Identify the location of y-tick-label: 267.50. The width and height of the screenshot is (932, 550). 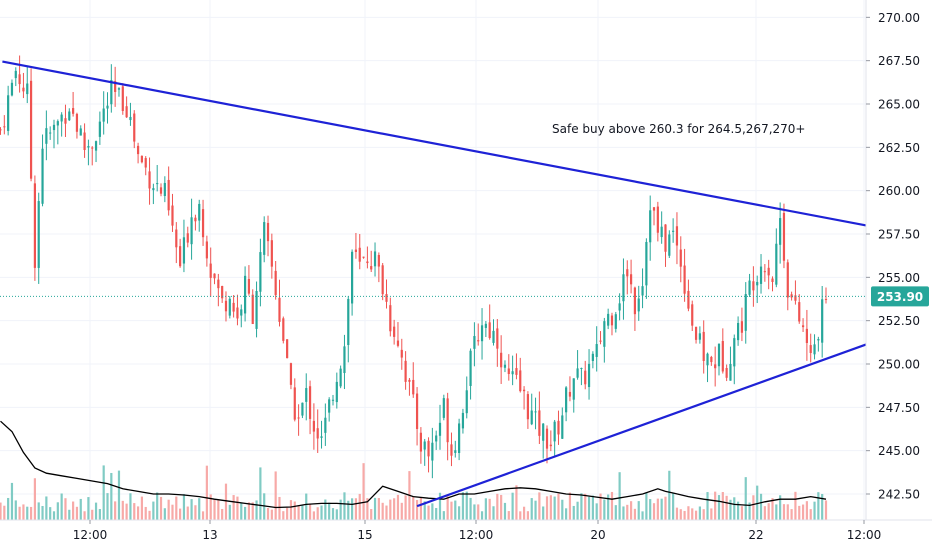
(899, 61).